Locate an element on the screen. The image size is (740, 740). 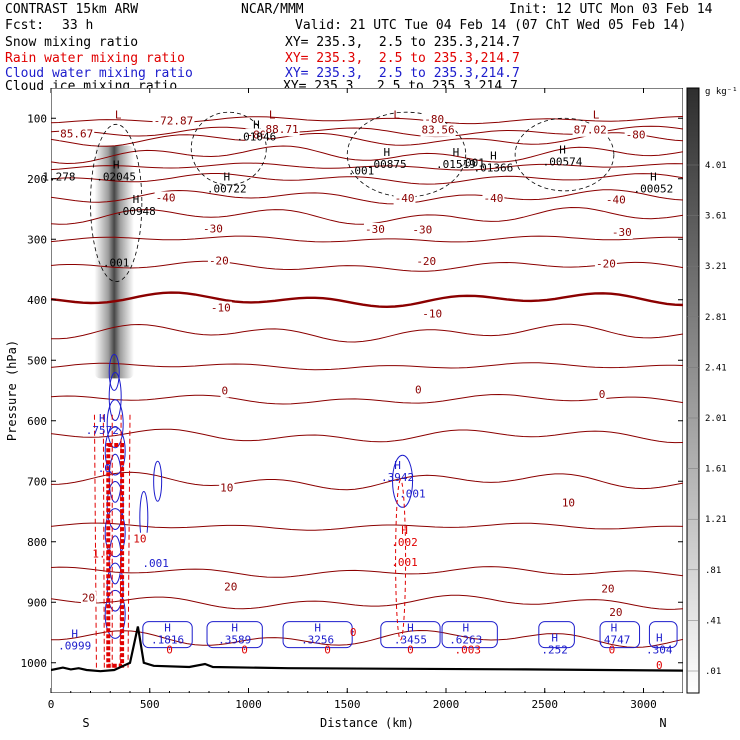
colorbar-tick-label: 2.41 is located at coordinates (716, 368).